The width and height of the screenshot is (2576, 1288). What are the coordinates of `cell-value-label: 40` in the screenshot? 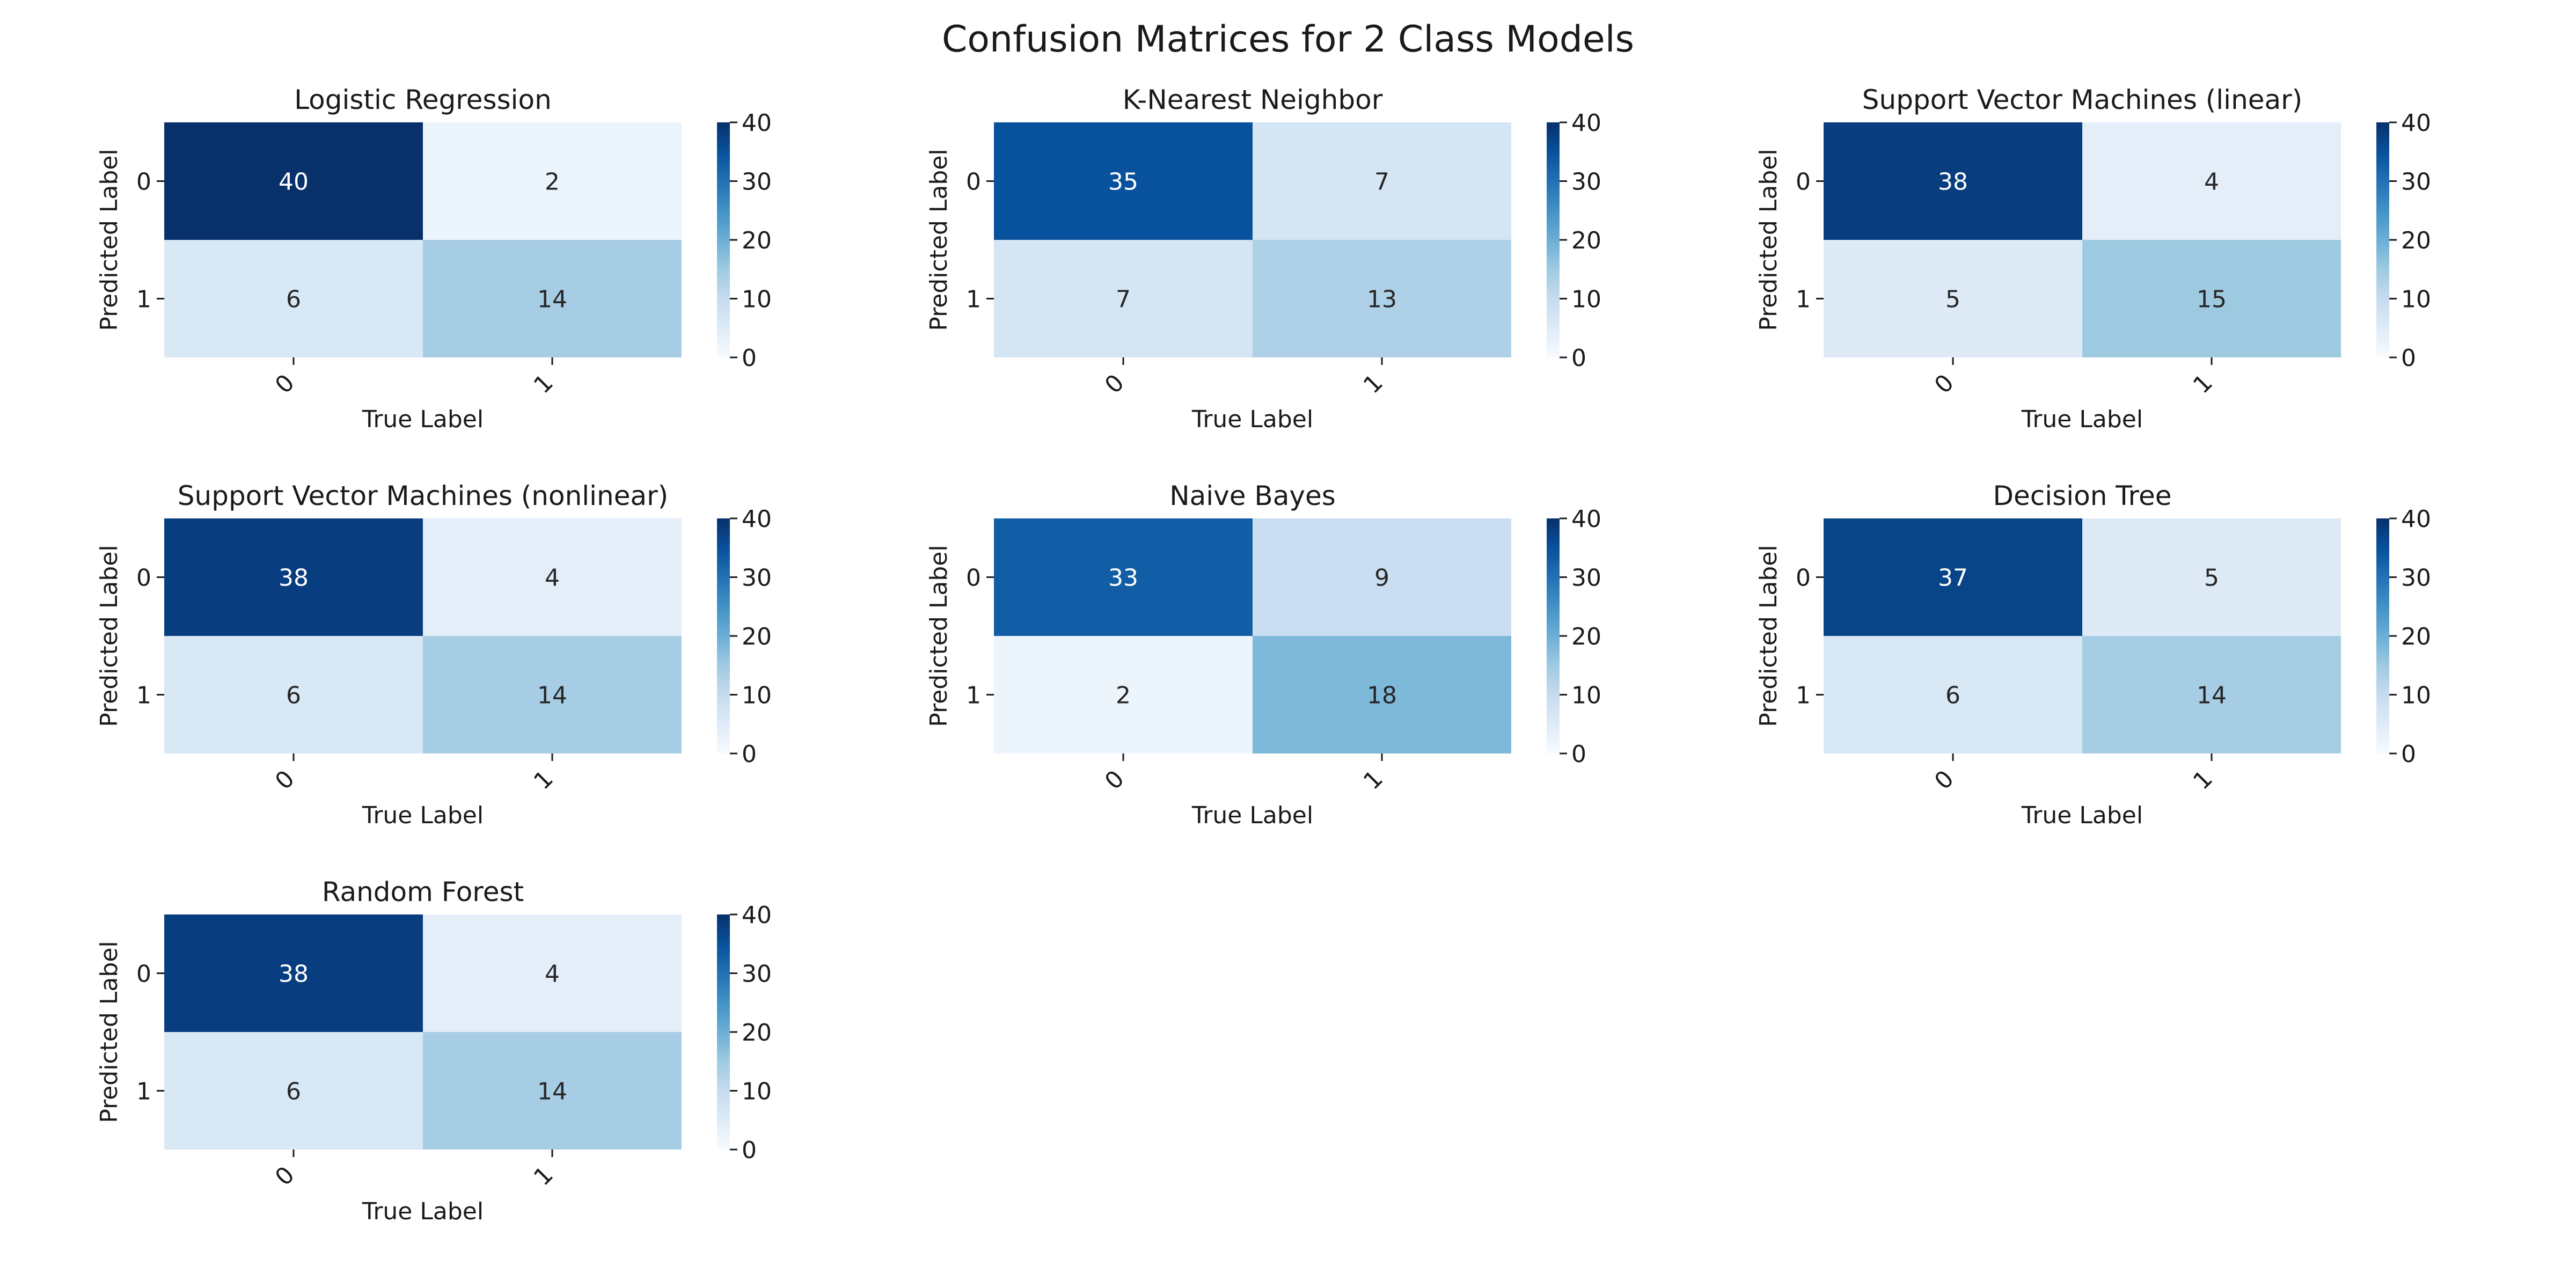 It's located at (294, 182).